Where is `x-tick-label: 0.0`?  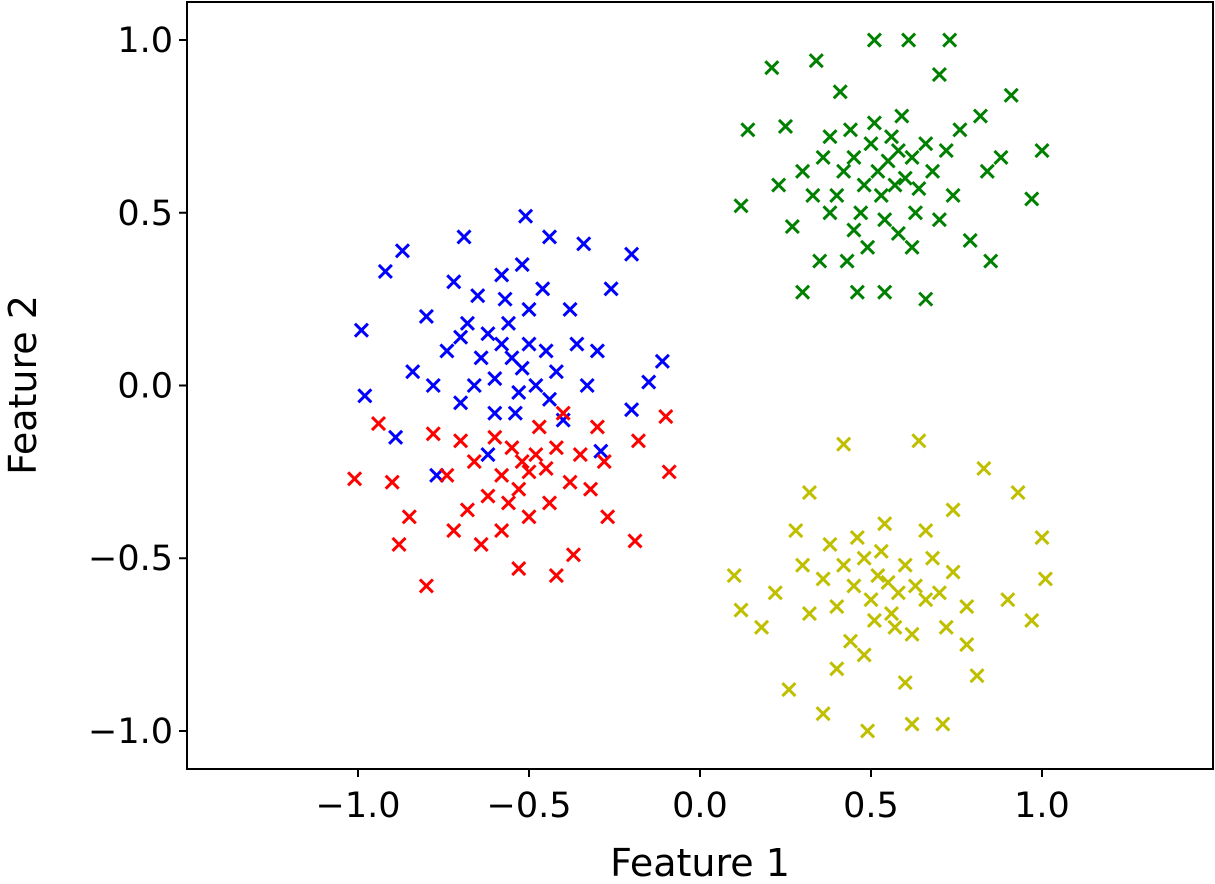 x-tick-label: 0.0 is located at coordinates (700, 806).